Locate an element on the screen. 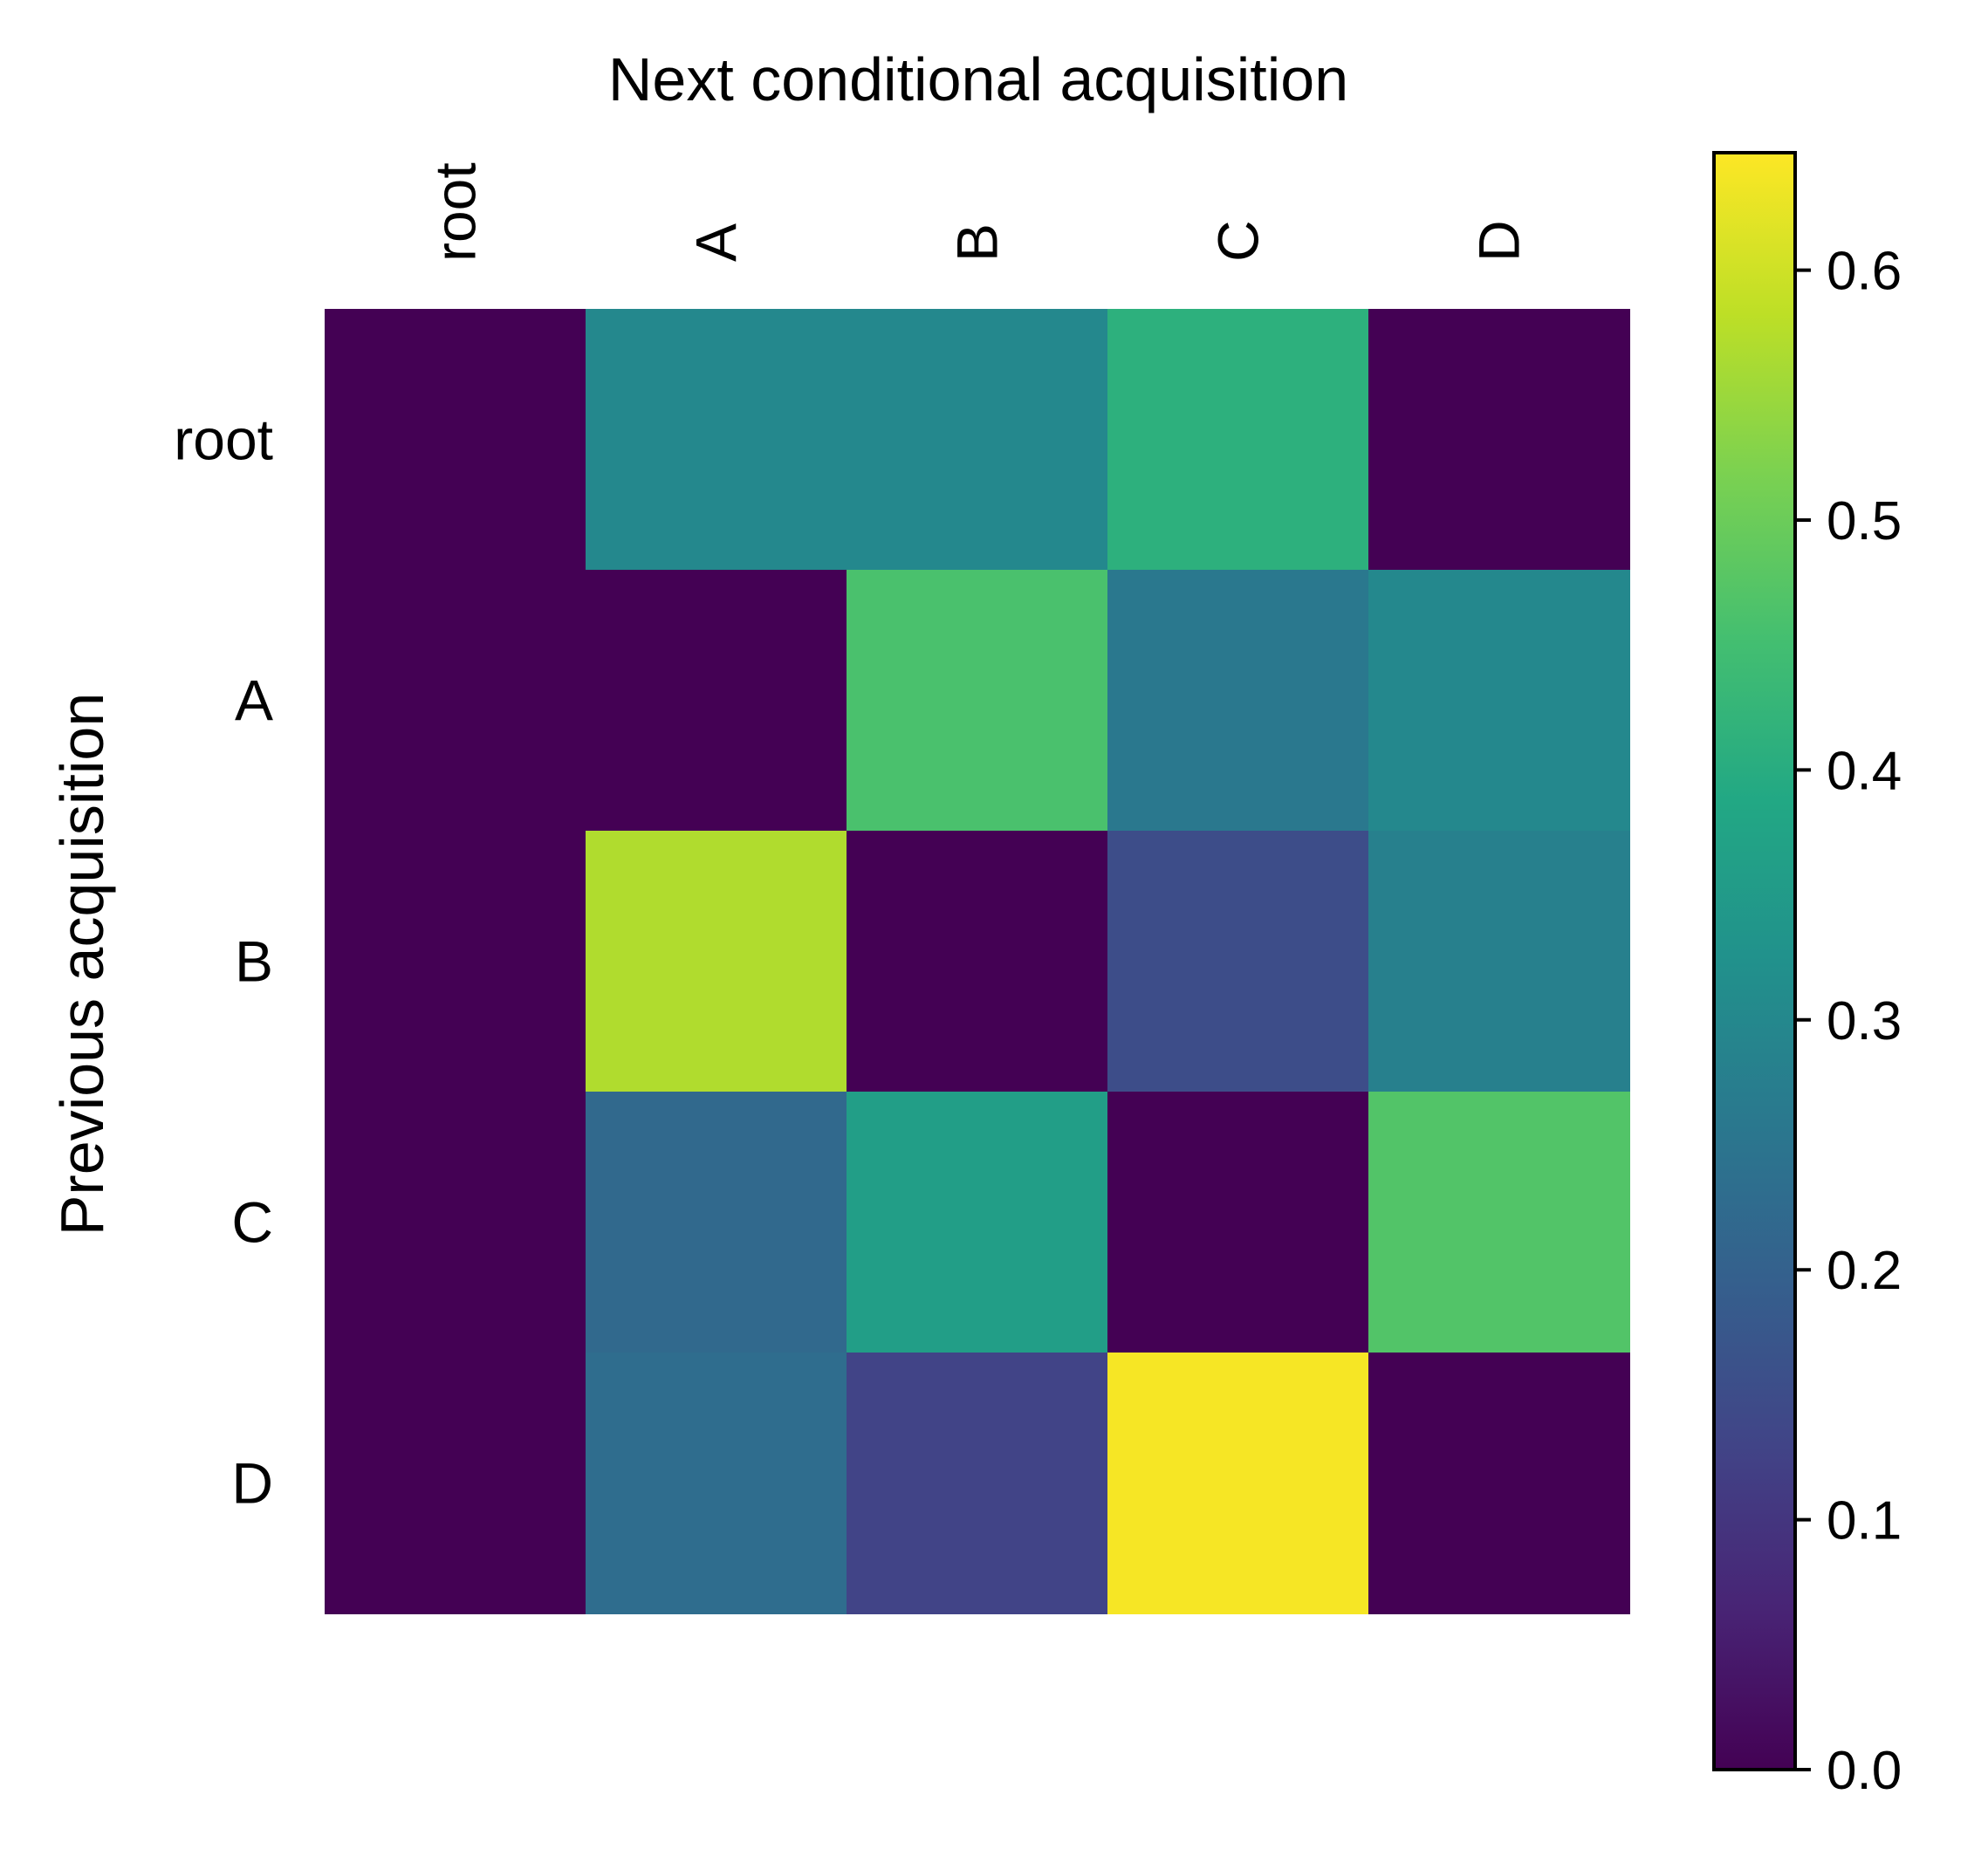 Image resolution: width=1988 pixels, height=1856 pixels. heatmap-cell-D-C is located at coordinates (1238, 1483).